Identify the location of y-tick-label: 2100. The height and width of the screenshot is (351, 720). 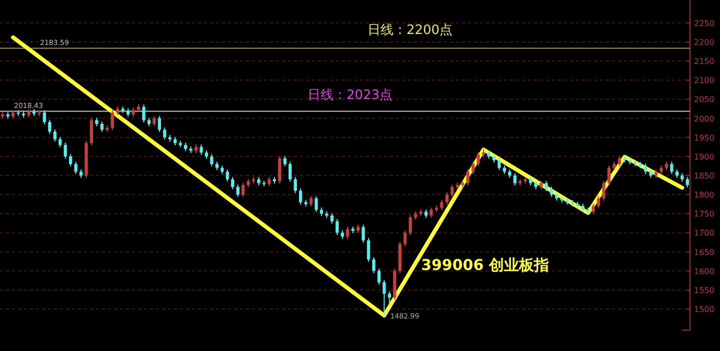
(704, 81).